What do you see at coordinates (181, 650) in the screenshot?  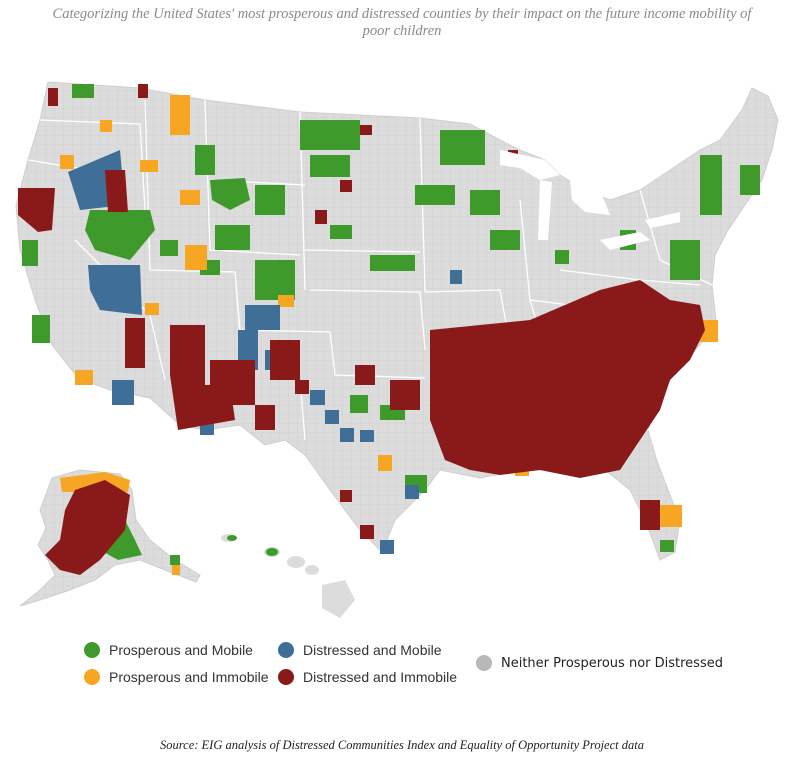 I see `legend-label: Prosperous and Mobile` at bounding box center [181, 650].